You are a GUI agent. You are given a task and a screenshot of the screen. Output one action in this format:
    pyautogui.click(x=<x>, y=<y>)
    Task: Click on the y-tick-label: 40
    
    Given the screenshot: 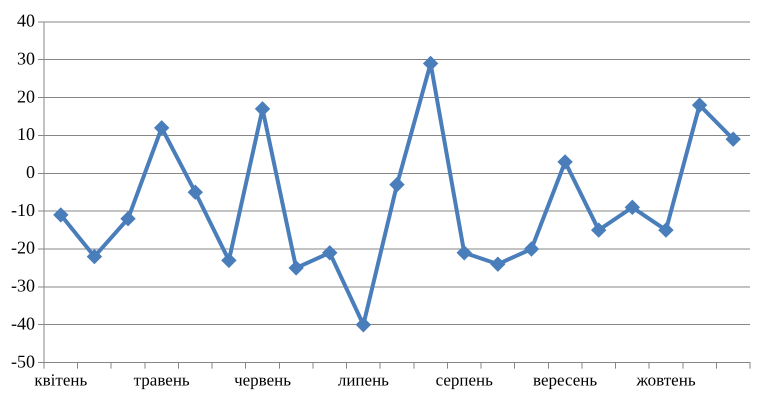 What is the action you would take?
    pyautogui.click(x=25, y=20)
    